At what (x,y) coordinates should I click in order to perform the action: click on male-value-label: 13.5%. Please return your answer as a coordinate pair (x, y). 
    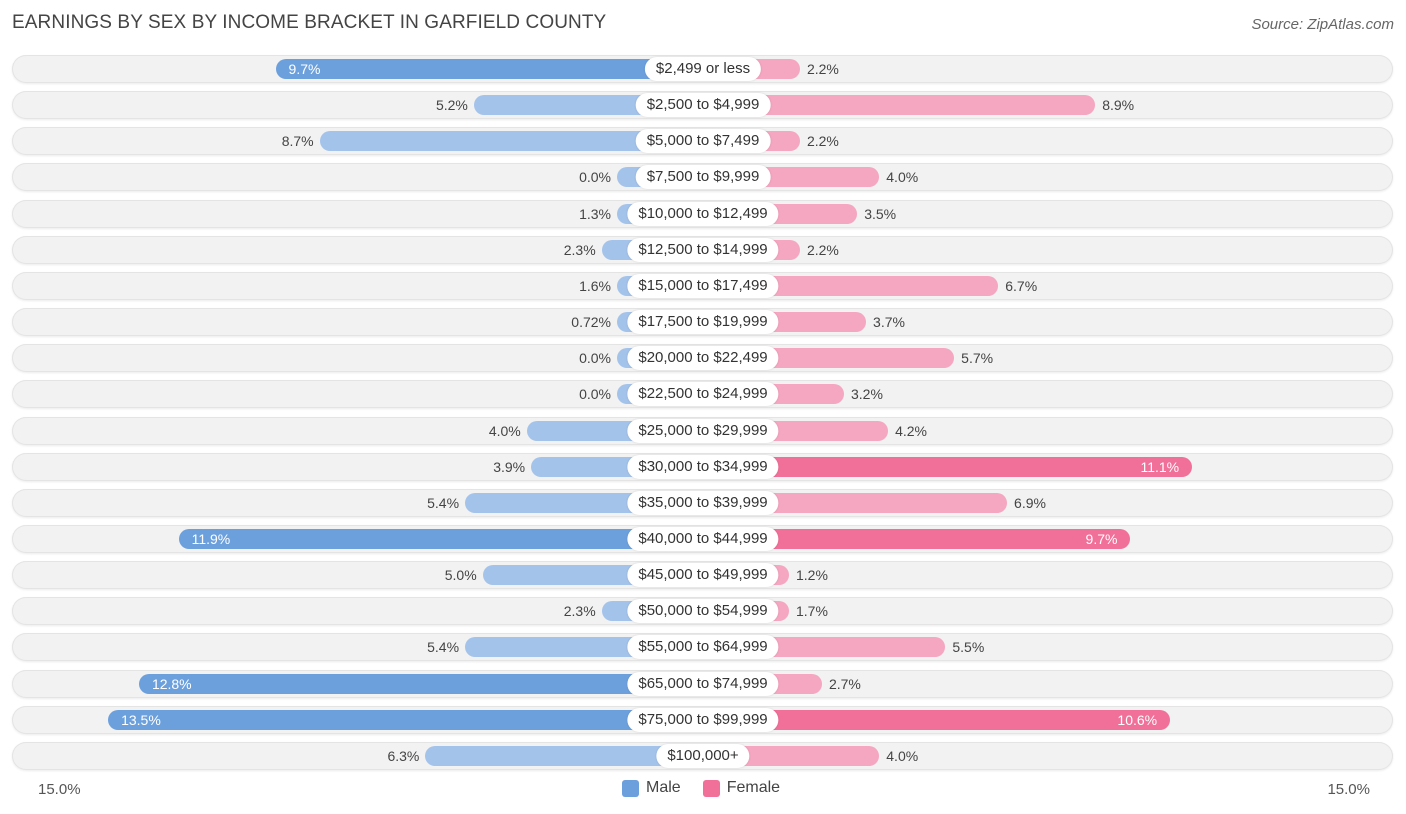
    Looking at the image, I should click on (141, 719).